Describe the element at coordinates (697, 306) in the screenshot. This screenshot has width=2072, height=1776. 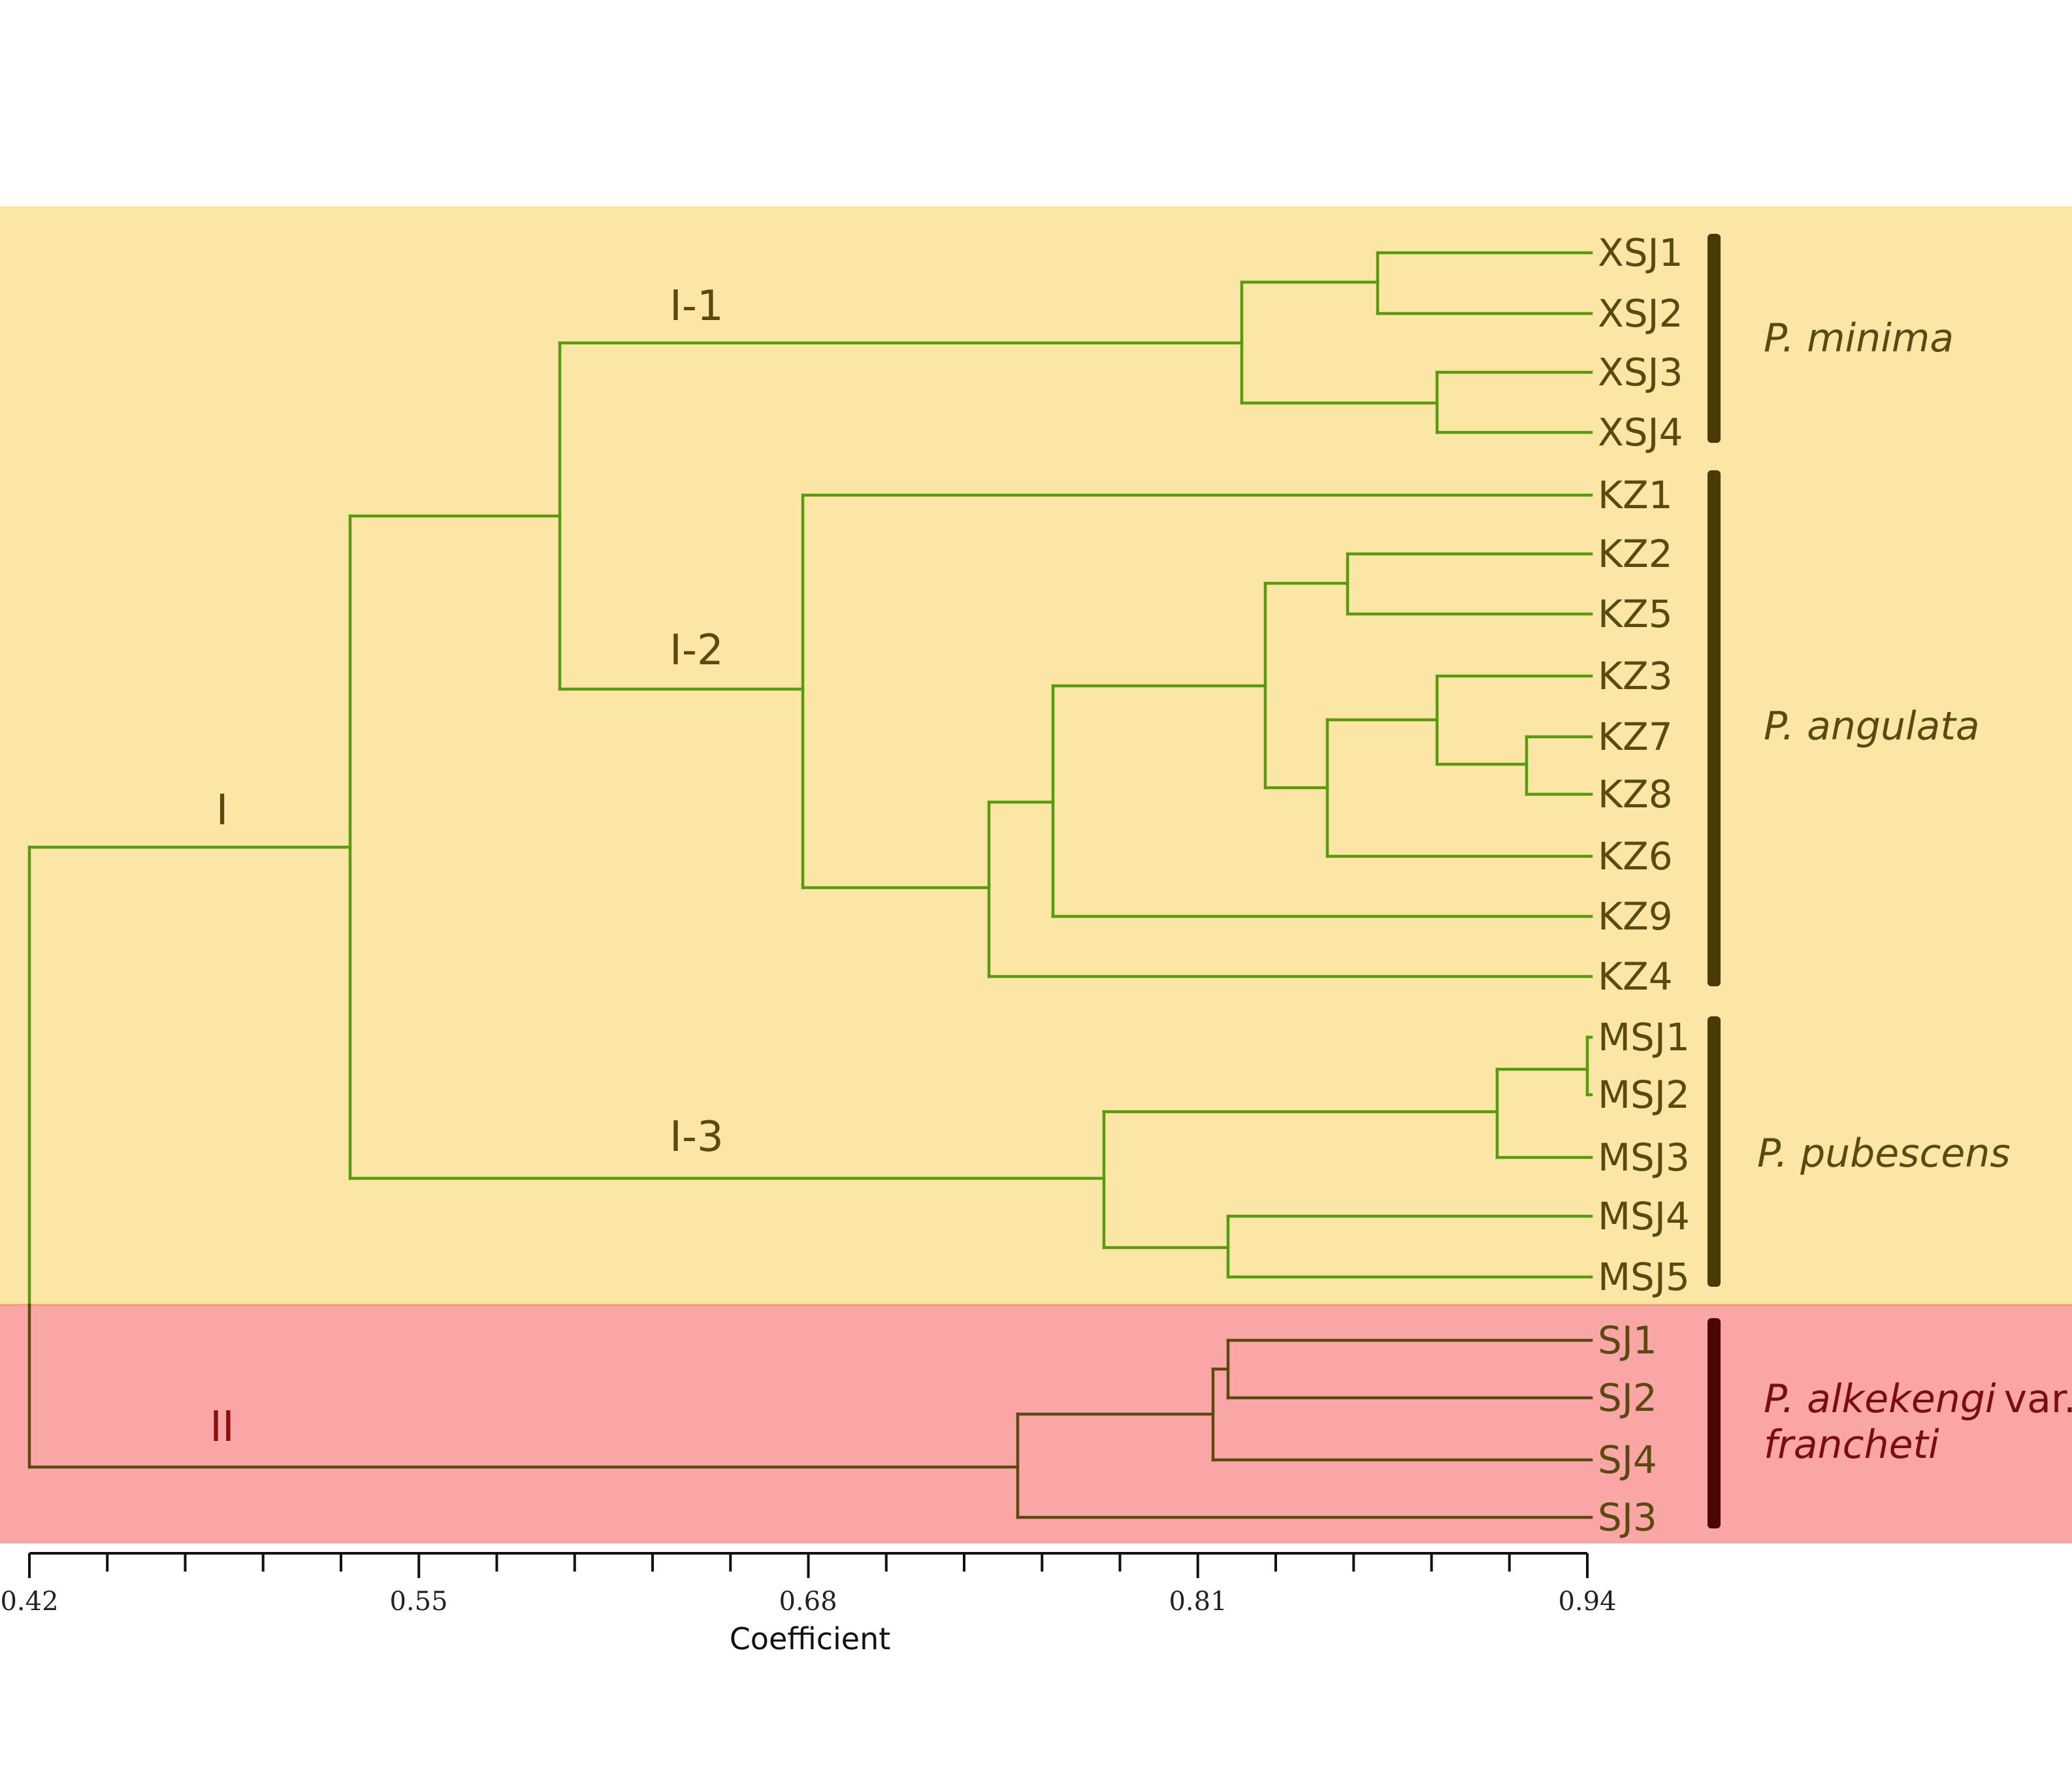
I see `cluster-label-i-1: I-1` at that location.